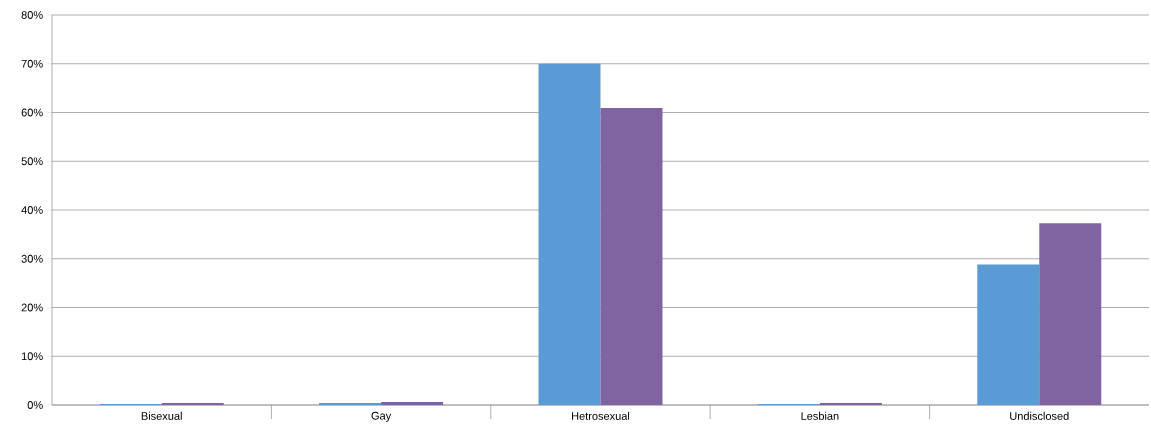  Describe the element at coordinates (1039, 415) in the screenshot. I see `x-tick-label: Undisclosed` at that location.